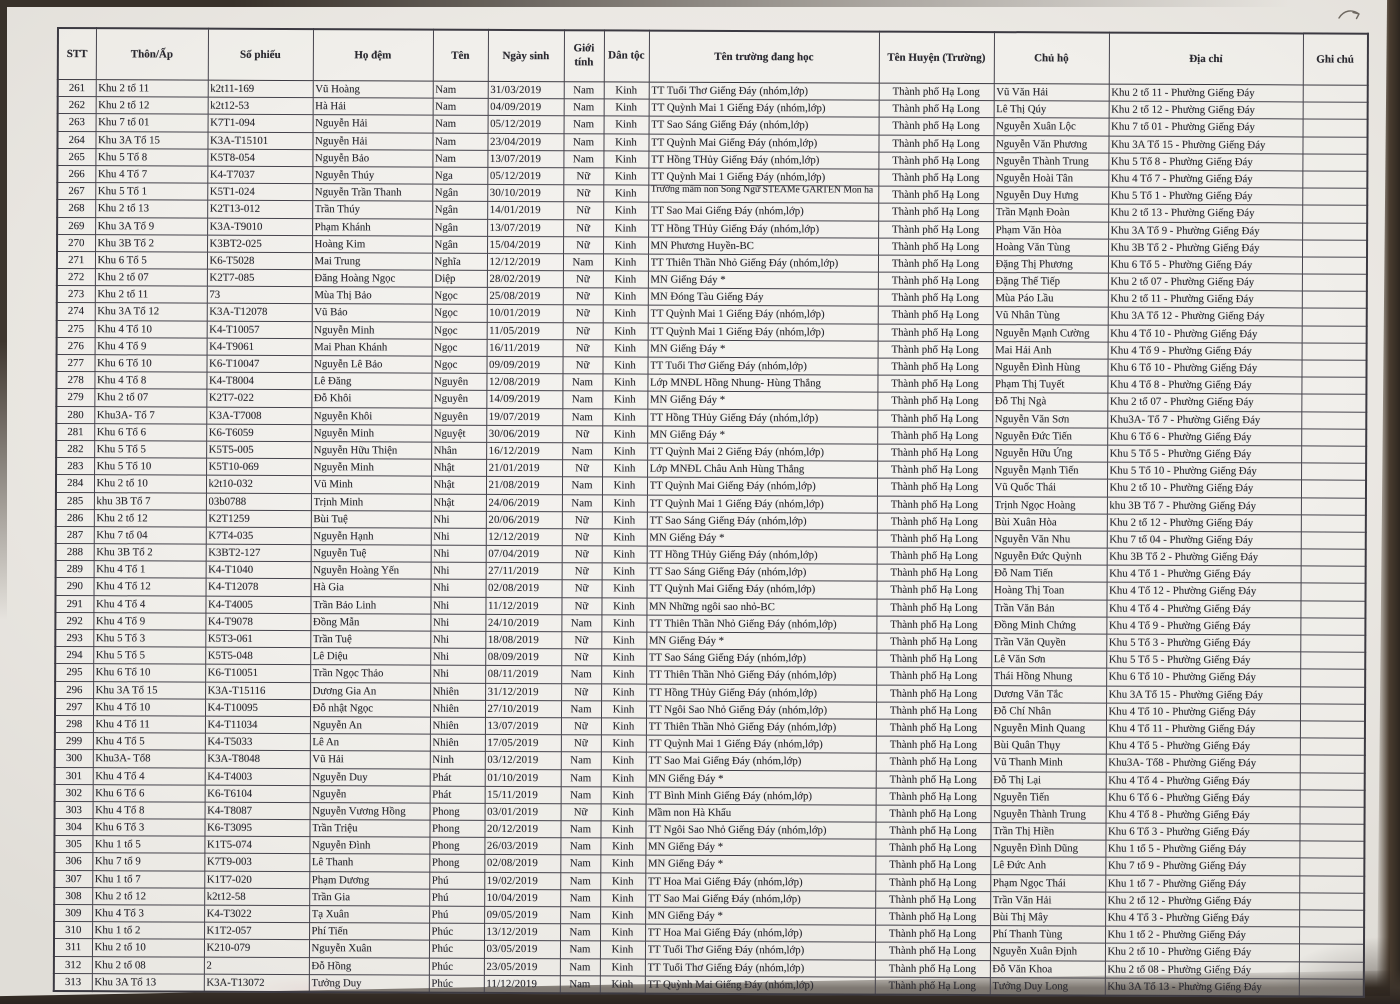 The image size is (1400, 1004). I want to click on cell-stt: 300, so click(73, 758).